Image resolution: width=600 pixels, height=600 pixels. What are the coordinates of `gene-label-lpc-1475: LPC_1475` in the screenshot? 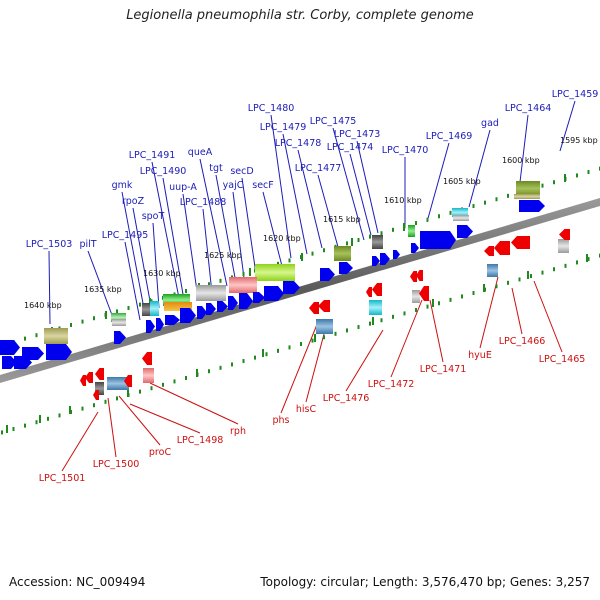 It's located at (333, 121).